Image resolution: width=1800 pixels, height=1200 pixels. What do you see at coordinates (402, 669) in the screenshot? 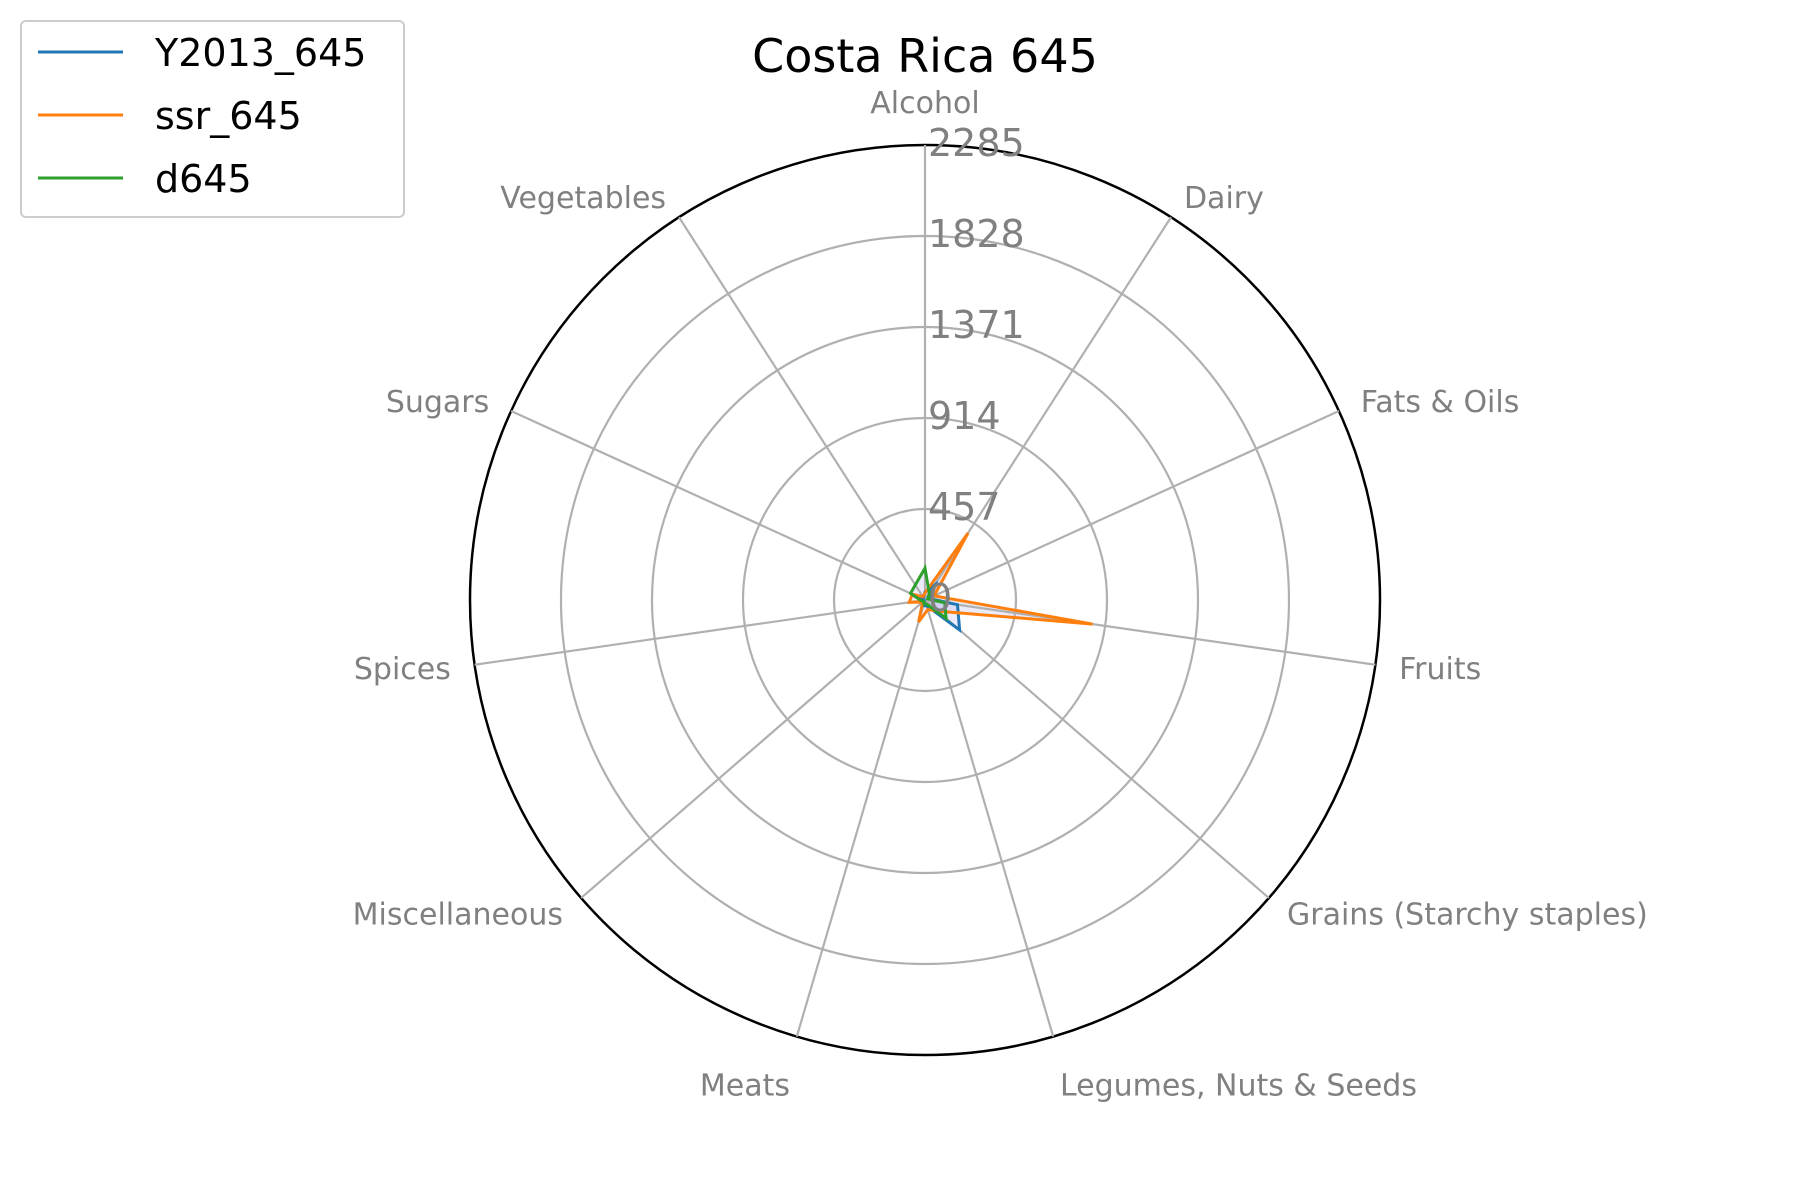
I see `category-label-spices: Spices` at bounding box center [402, 669].